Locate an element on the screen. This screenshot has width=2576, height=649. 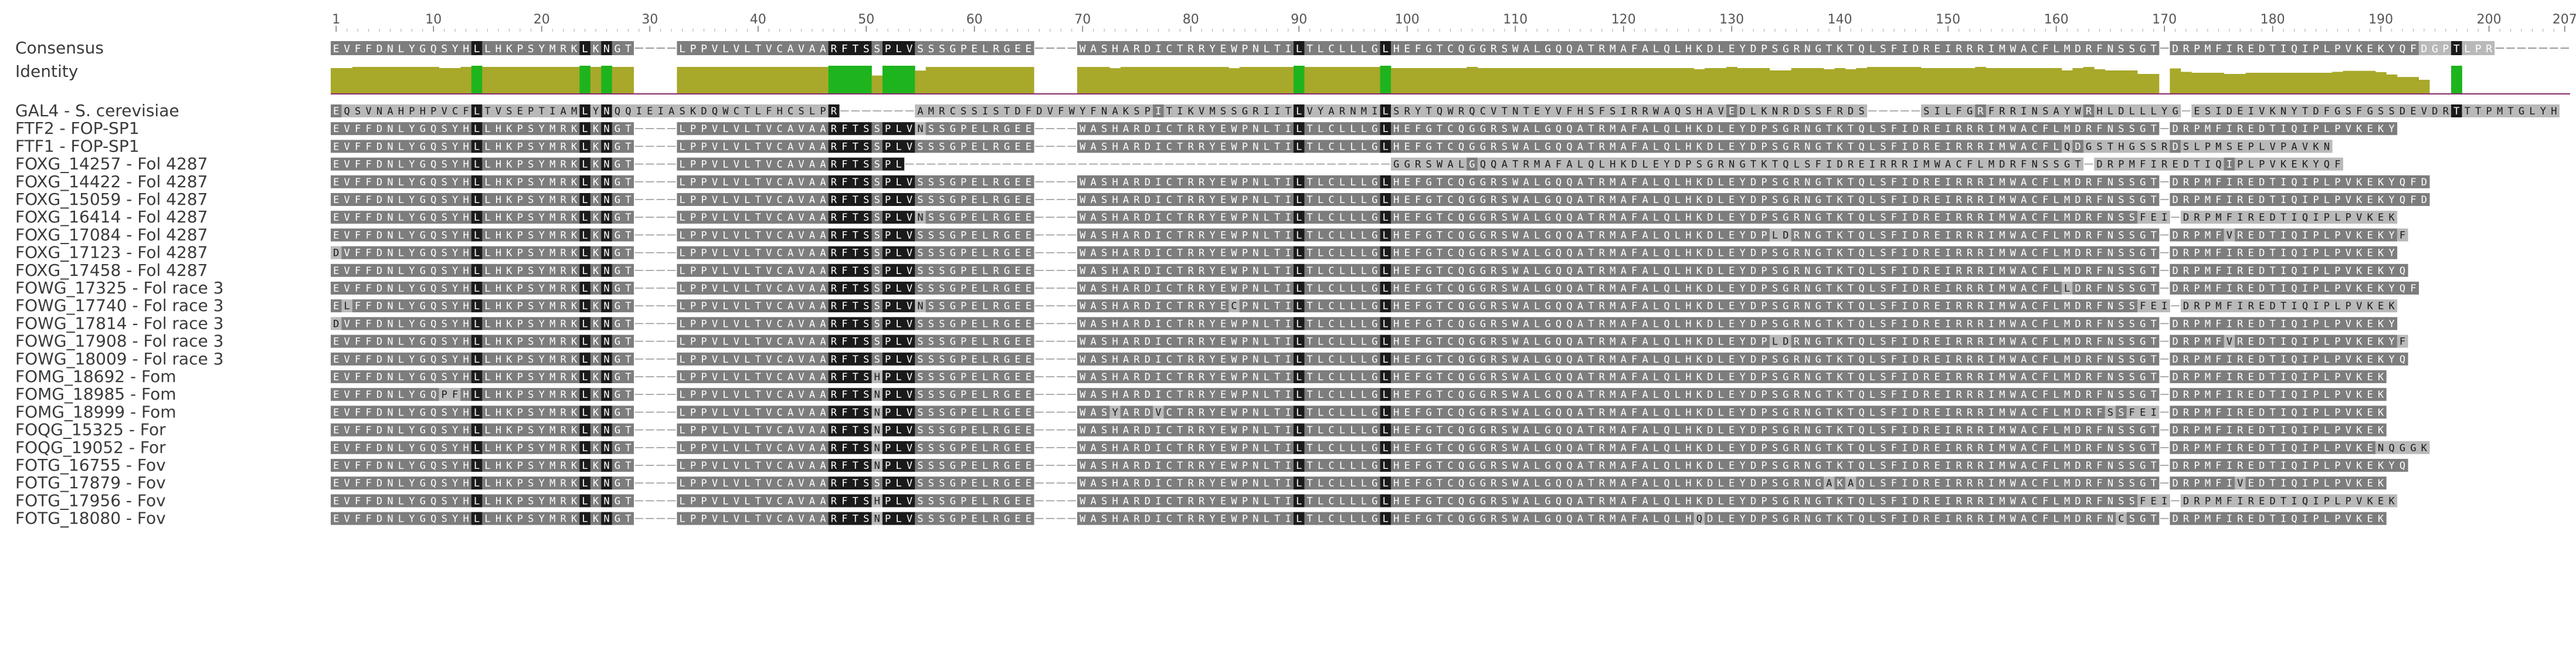
consensus-residue: A is located at coordinates (1623, 49).